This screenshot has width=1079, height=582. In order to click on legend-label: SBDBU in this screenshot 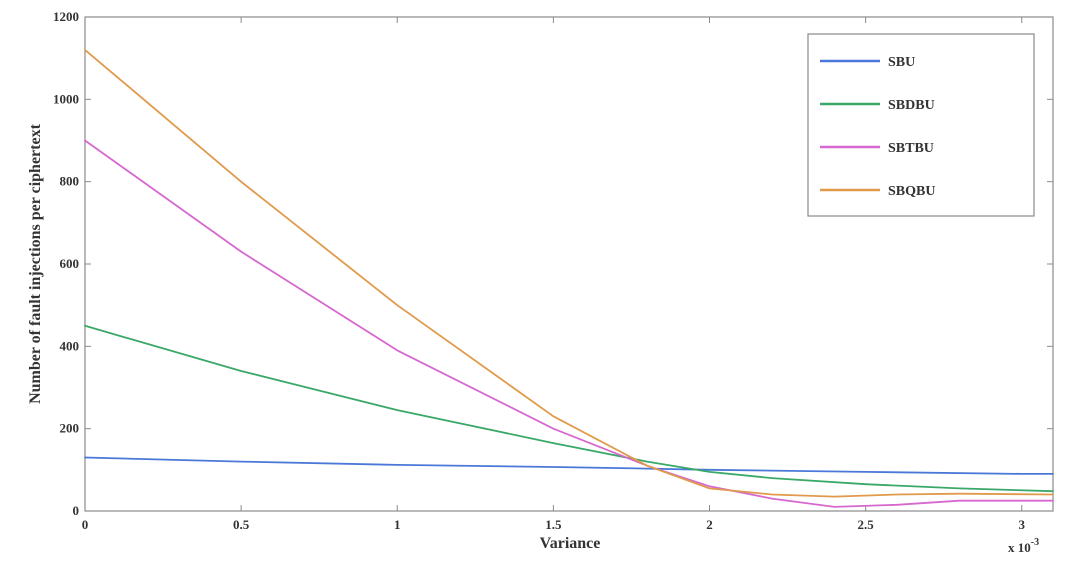, I will do `click(911, 105)`.